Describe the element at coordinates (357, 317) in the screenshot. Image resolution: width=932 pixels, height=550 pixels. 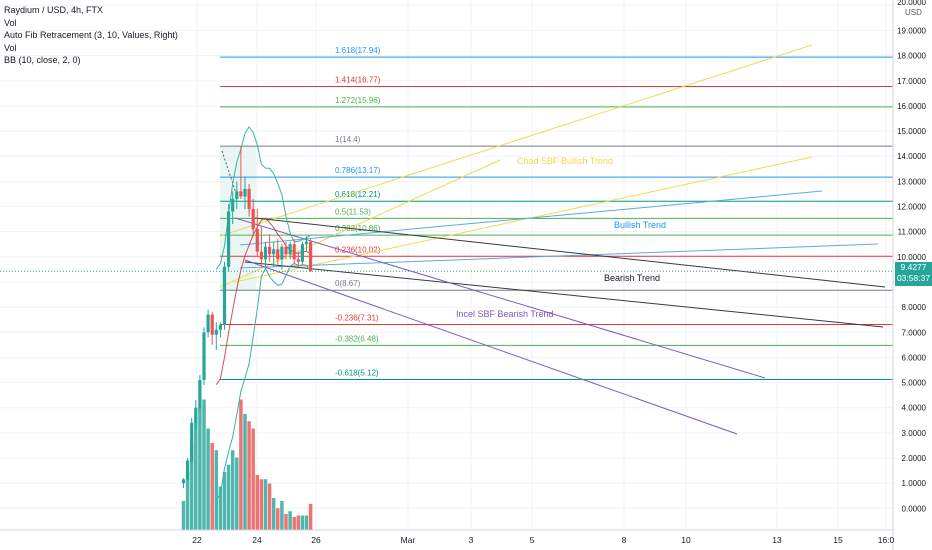
I see `fib-level-label: -0.236(7.31)` at that location.